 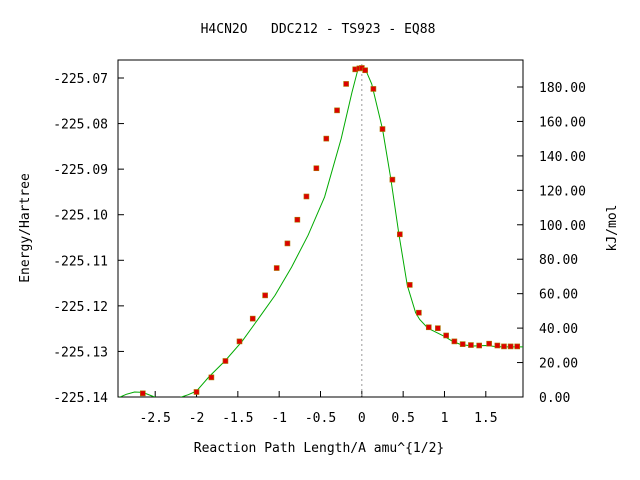 I want to click on x-tick-label: 0.5, so click(x=402, y=418).